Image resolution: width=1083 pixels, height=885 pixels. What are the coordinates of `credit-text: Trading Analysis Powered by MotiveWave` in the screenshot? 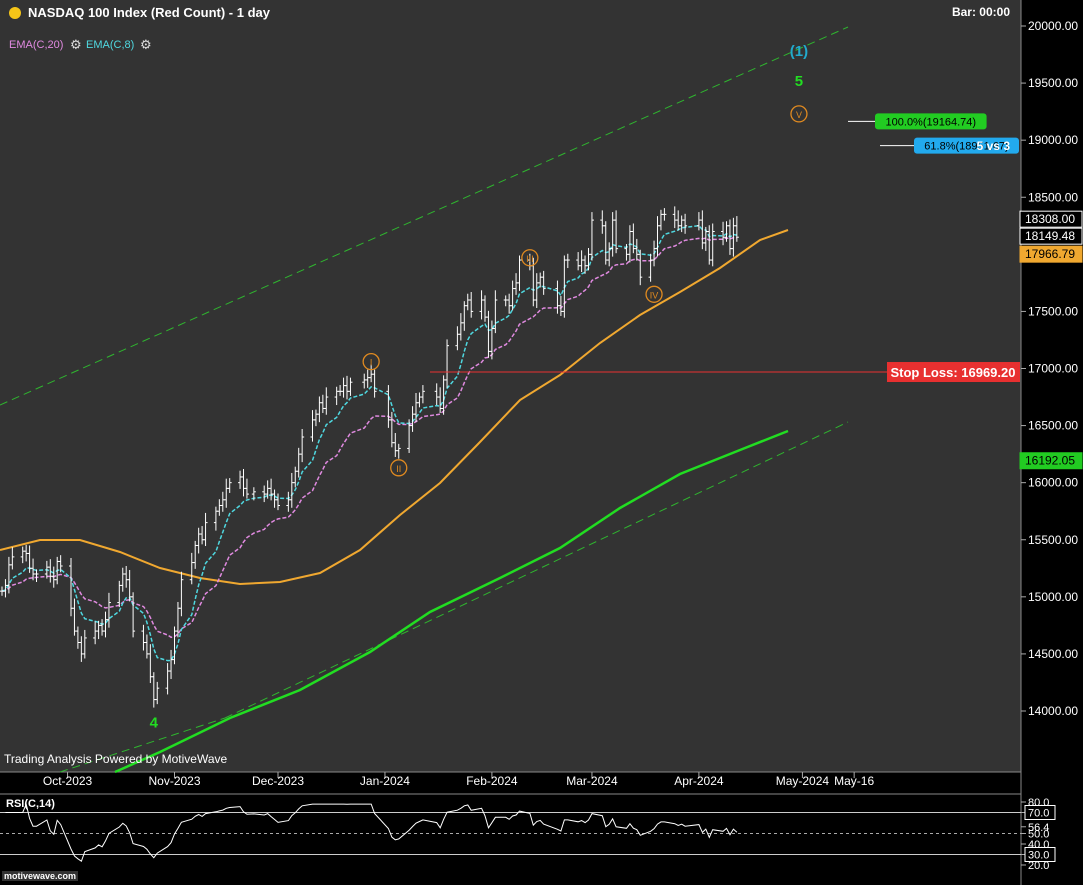 It's located at (116, 759).